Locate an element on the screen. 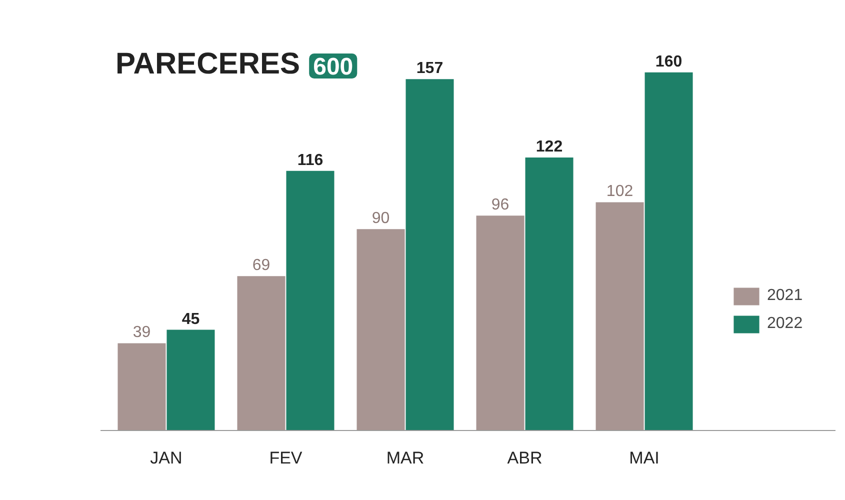  data-label: 122 is located at coordinates (549, 147).